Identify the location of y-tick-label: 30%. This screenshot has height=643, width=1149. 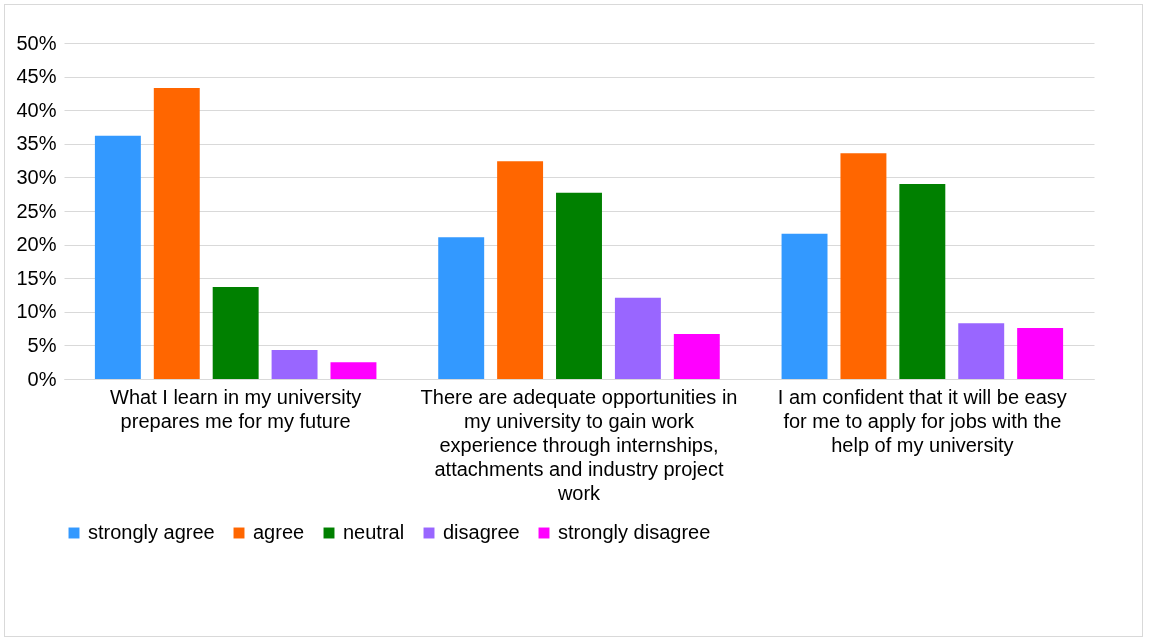
(36, 176).